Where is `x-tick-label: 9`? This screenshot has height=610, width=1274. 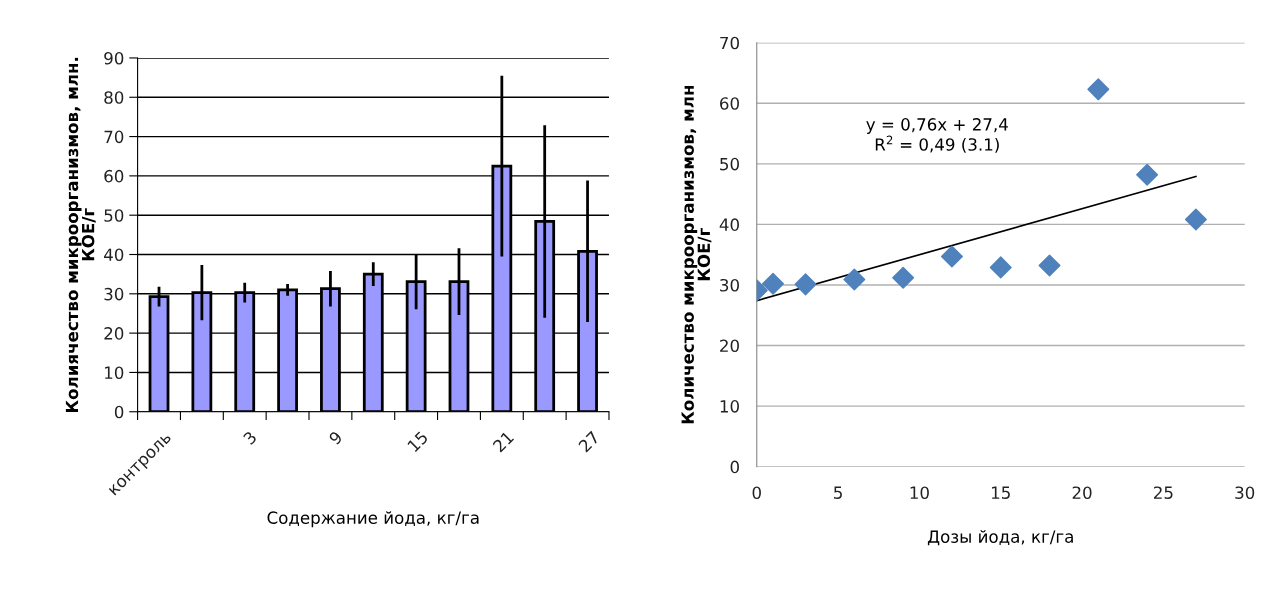
x-tick-label: 9 is located at coordinates (336, 438).